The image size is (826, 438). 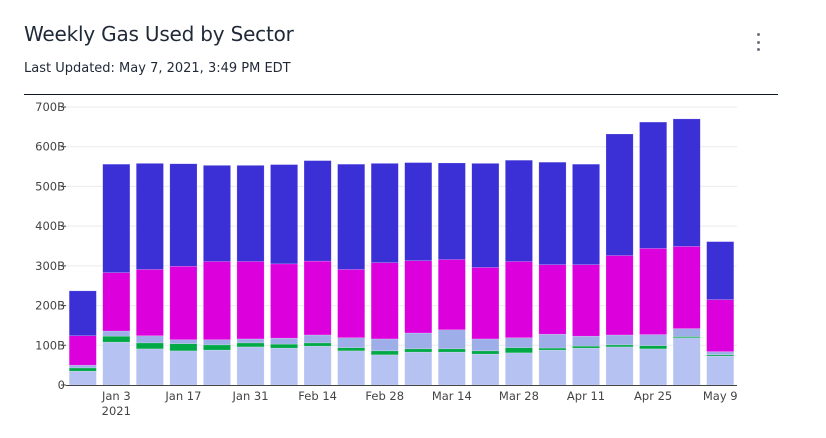 I want to click on x-tick-label: Jan 31, so click(x=250, y=396).